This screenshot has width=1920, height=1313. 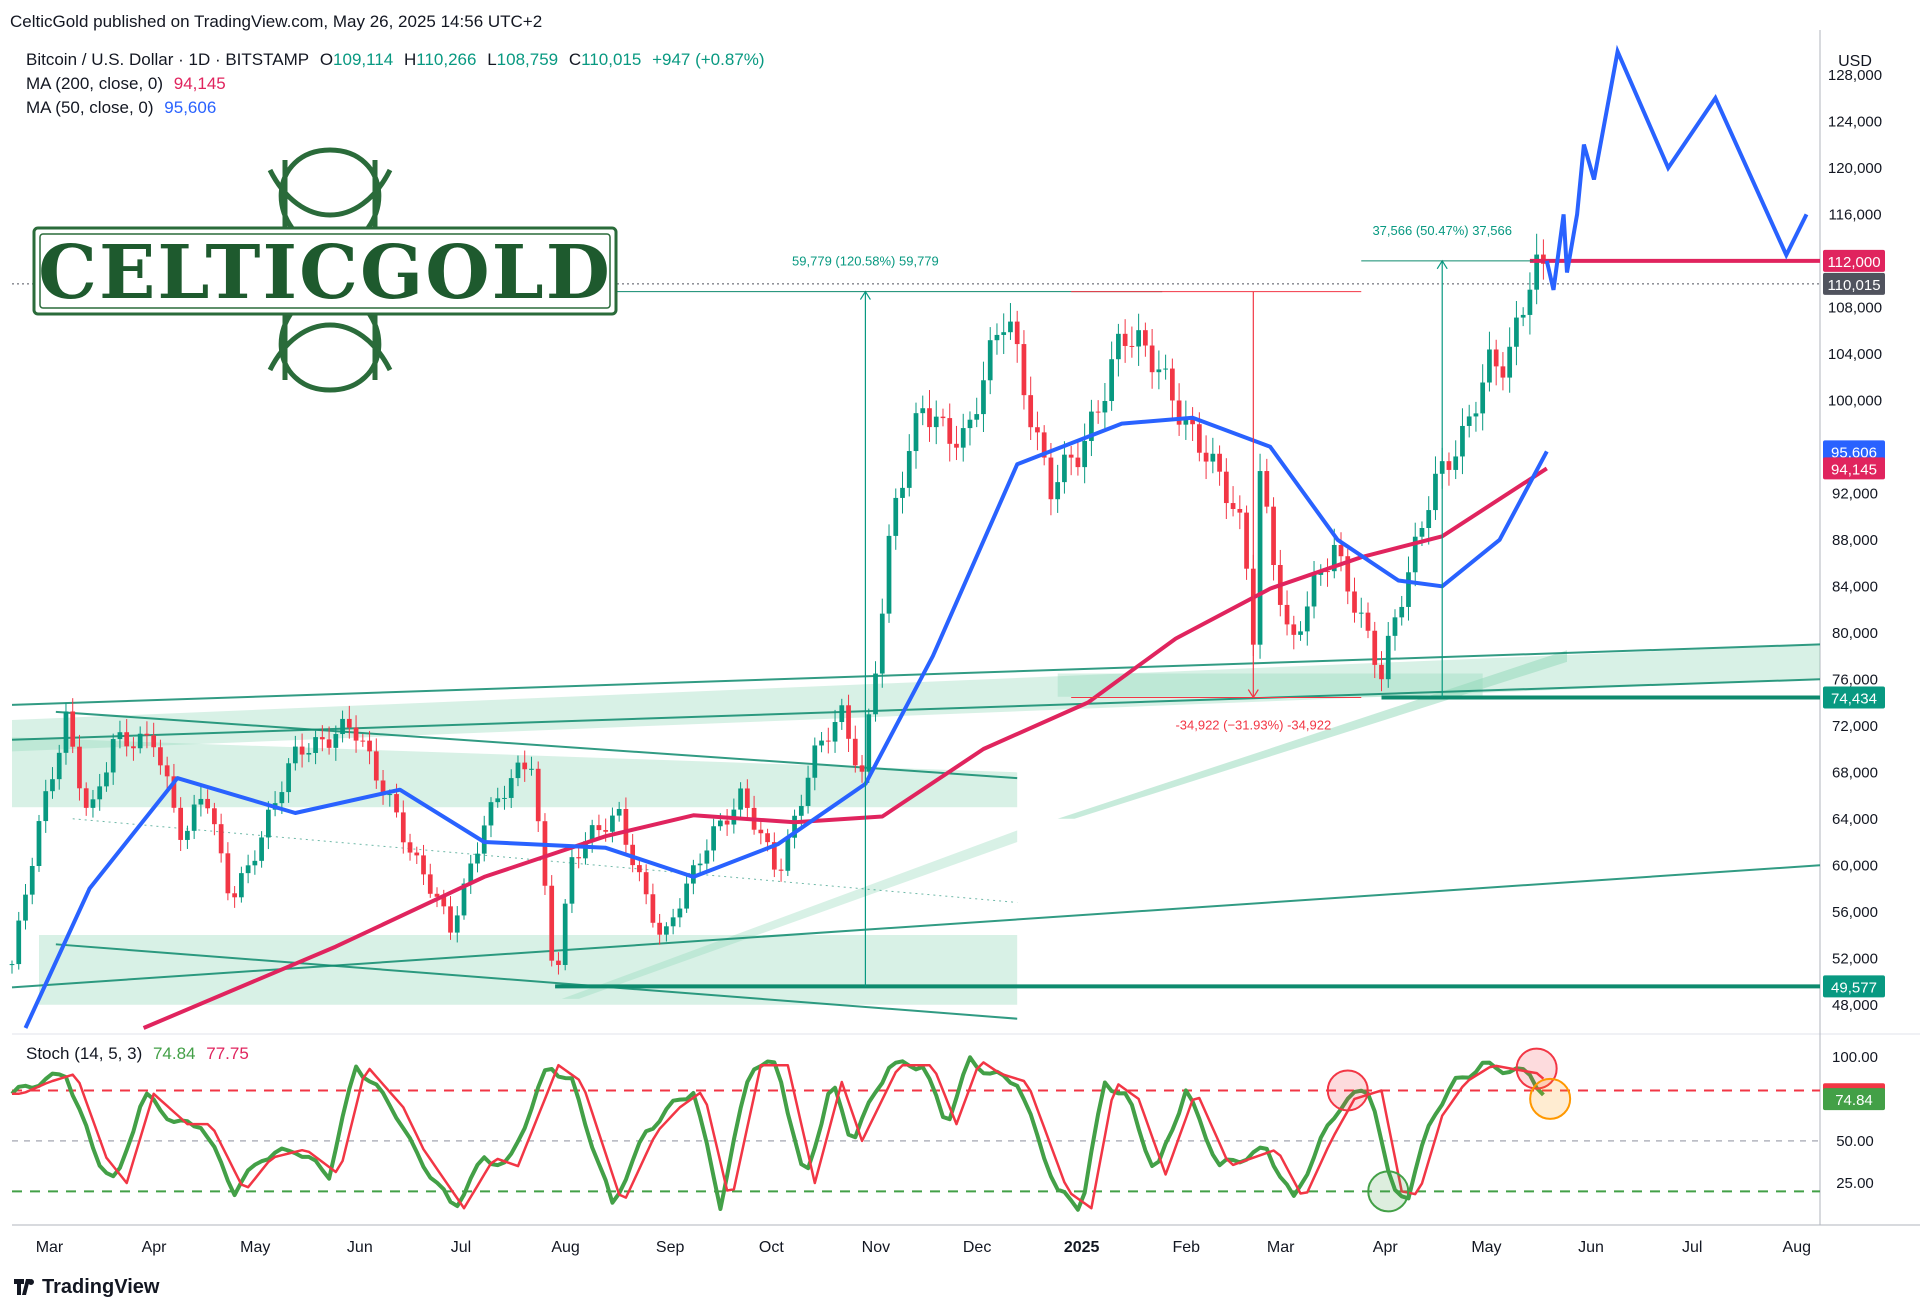 I want to click on descending-channel-top, so click(x=536, y=745).